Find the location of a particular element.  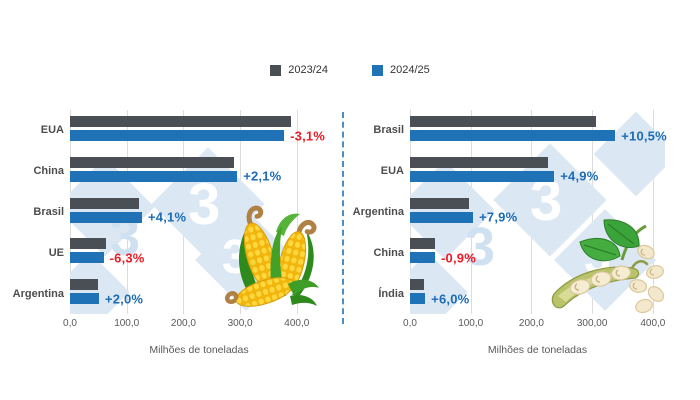

bar-group-Argentina: +7,9% is located at coordinates (537, 212).